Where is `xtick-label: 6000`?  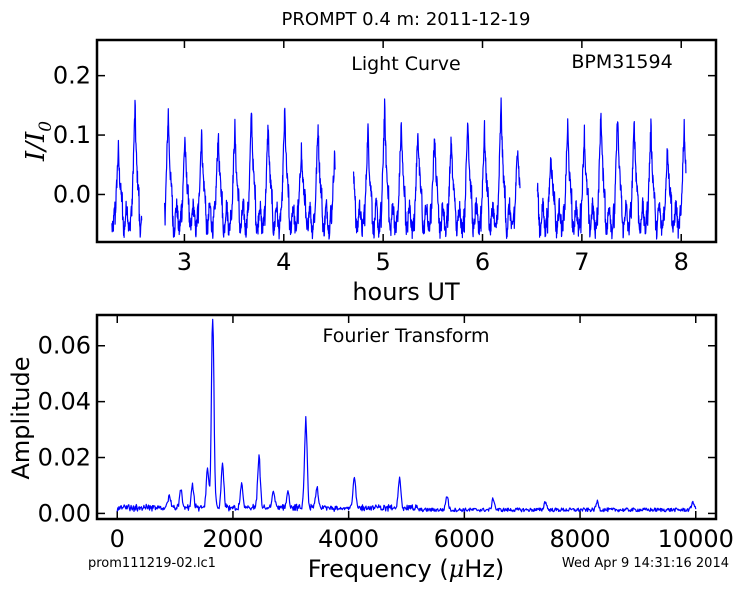
xtick-label: 6000 is located at coordinates (464, 539).